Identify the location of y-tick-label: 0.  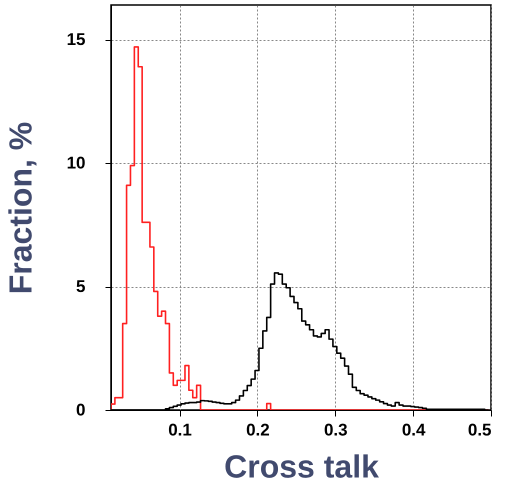
(81, 410).